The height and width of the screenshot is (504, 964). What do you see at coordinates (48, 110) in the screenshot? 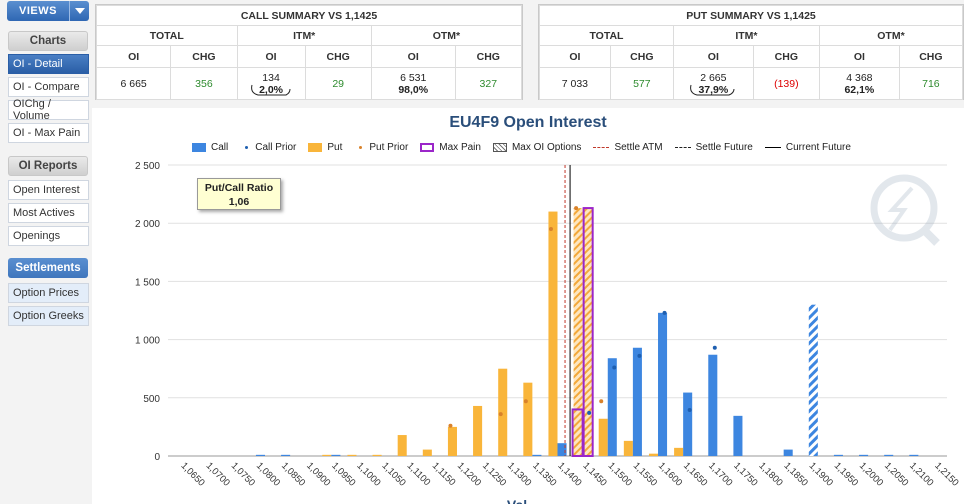
I see `nav-oichg-volume: OIChg / Volume` at bounding box center [48, 110].